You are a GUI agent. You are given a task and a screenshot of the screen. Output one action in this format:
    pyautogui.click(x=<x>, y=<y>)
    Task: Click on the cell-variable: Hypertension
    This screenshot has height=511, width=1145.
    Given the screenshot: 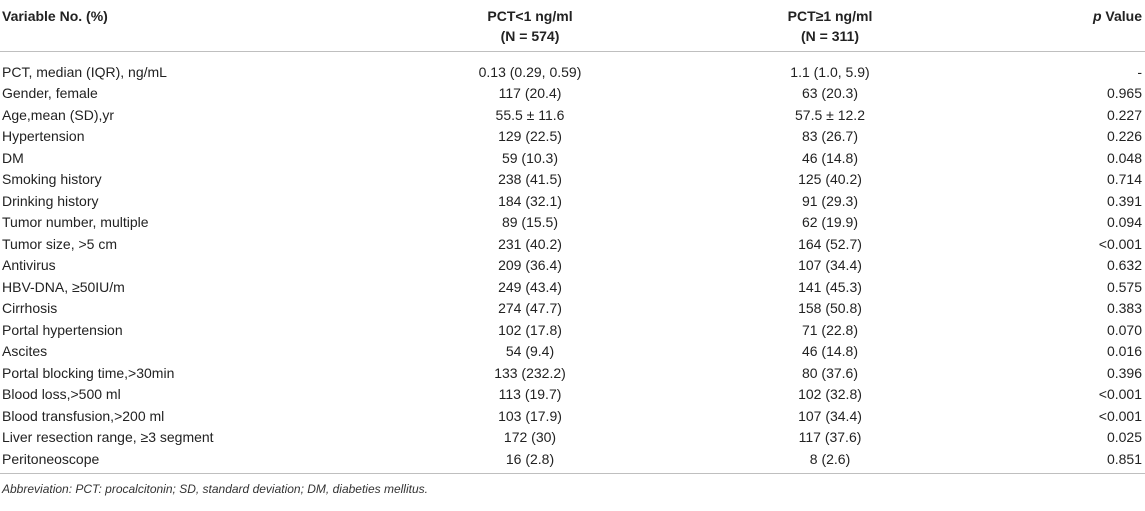 What is the action you would take?
    pyautogui.click(x=43, y=136)
    